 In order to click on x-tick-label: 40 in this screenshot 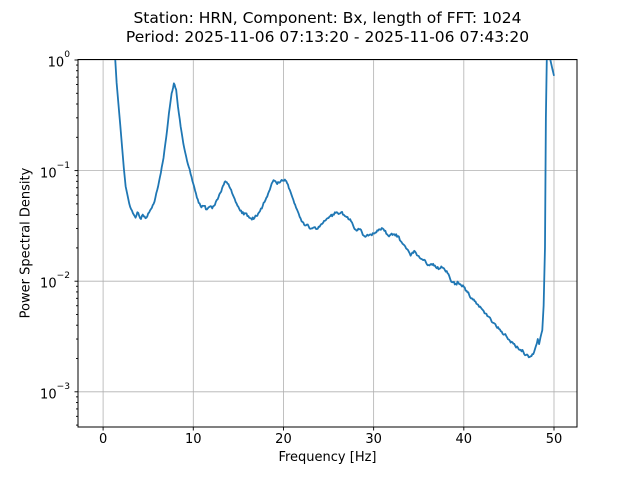, I will do `click(464, 439)`.